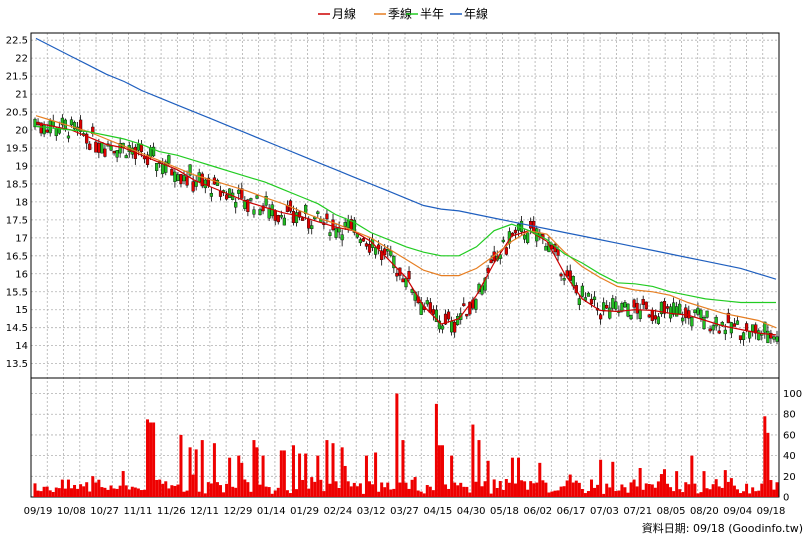 The height and width of the screenshot is (540, 808). Describe the element at coordinates (304, 511) in the screenshot. I see `x-tick-label: 01/29` at that location.